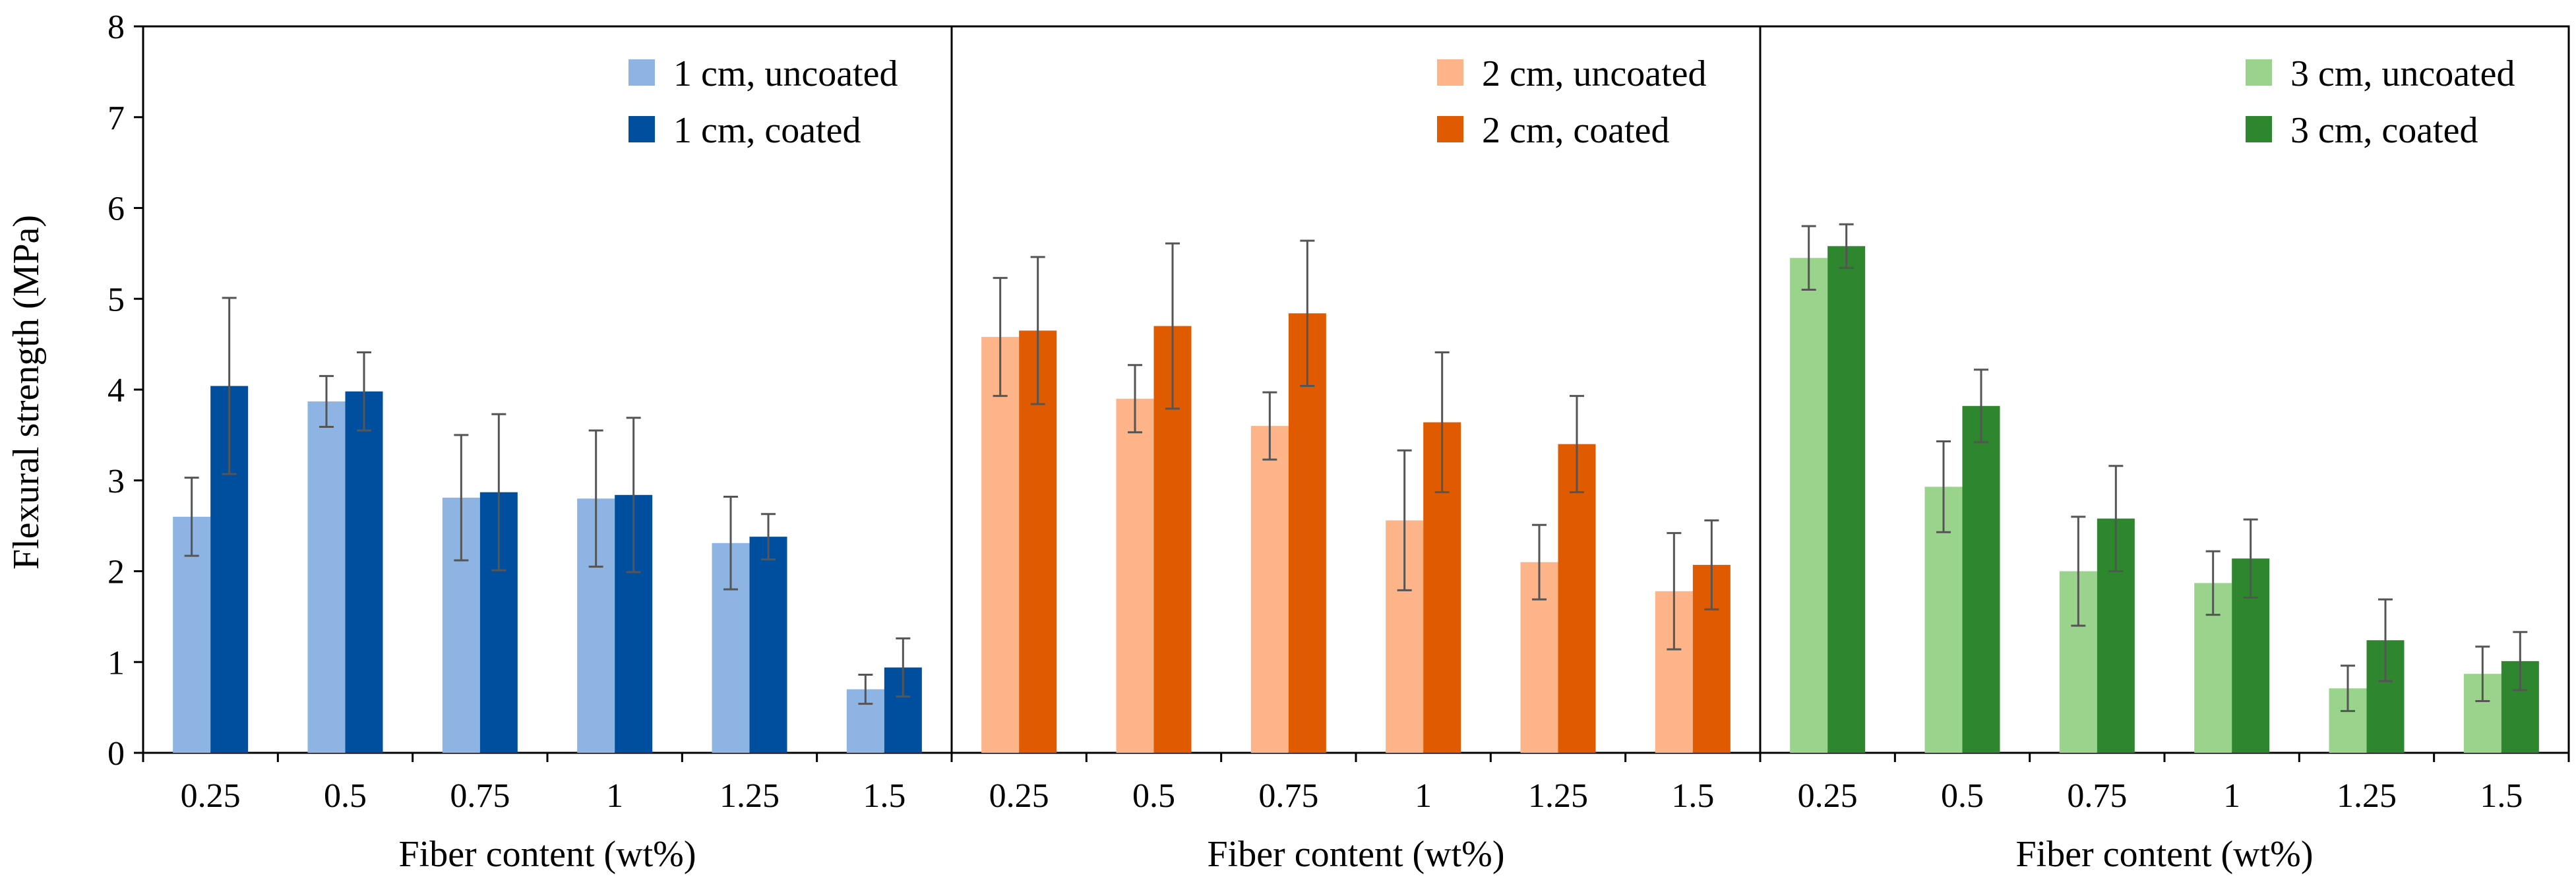  I want to click on y-tick-label: 1, so click(116, 663).